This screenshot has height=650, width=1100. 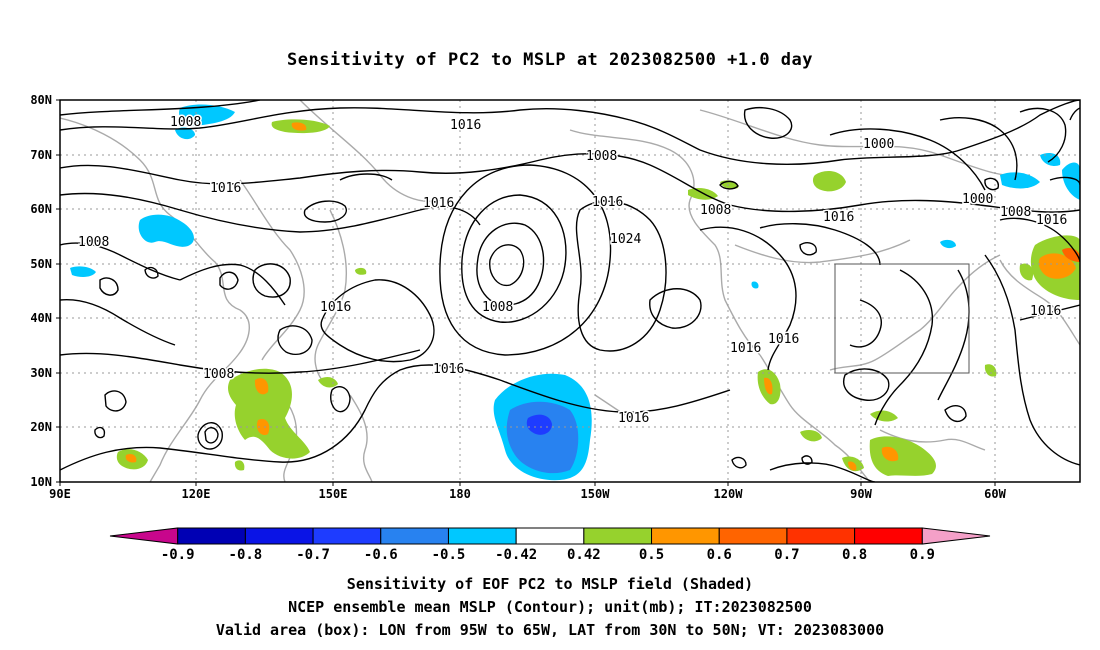 I want to click on colorbar-label: 0.7, so click(x=786, y=555).